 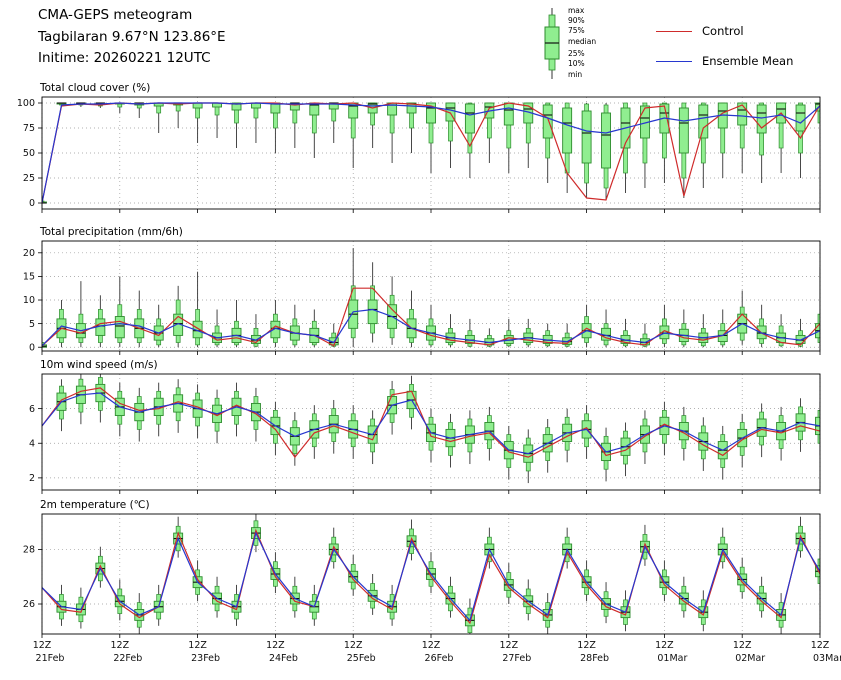 I want to click on svg-text: 5, so click(x=32, y=324).